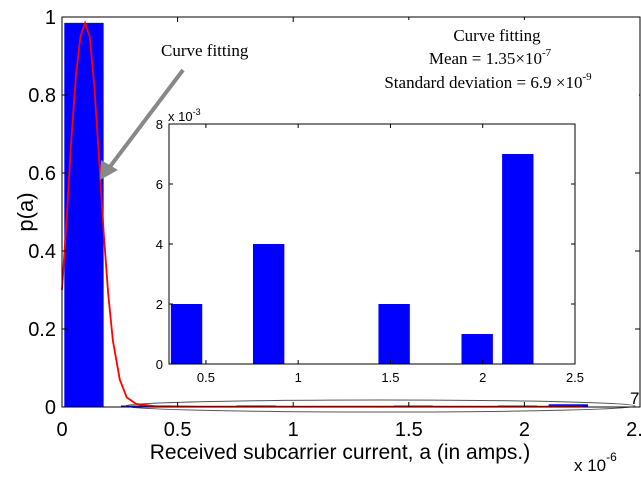  Describe the element at coordinates (206, 377) in the screenshot. I see `inset-x-tick-label: 0.5` at that location.